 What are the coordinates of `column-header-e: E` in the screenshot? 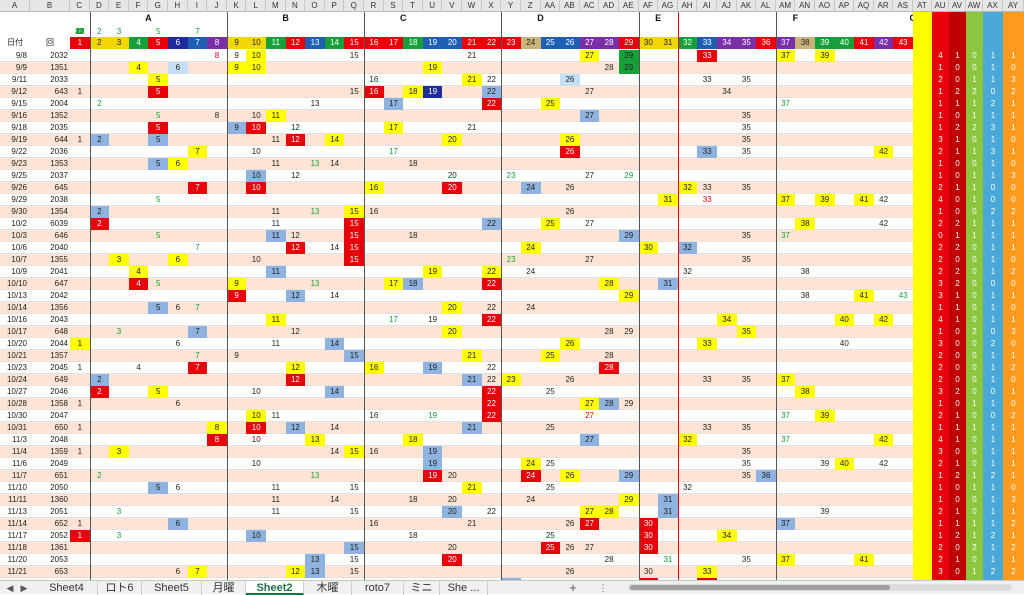 It's located at (119, 6).